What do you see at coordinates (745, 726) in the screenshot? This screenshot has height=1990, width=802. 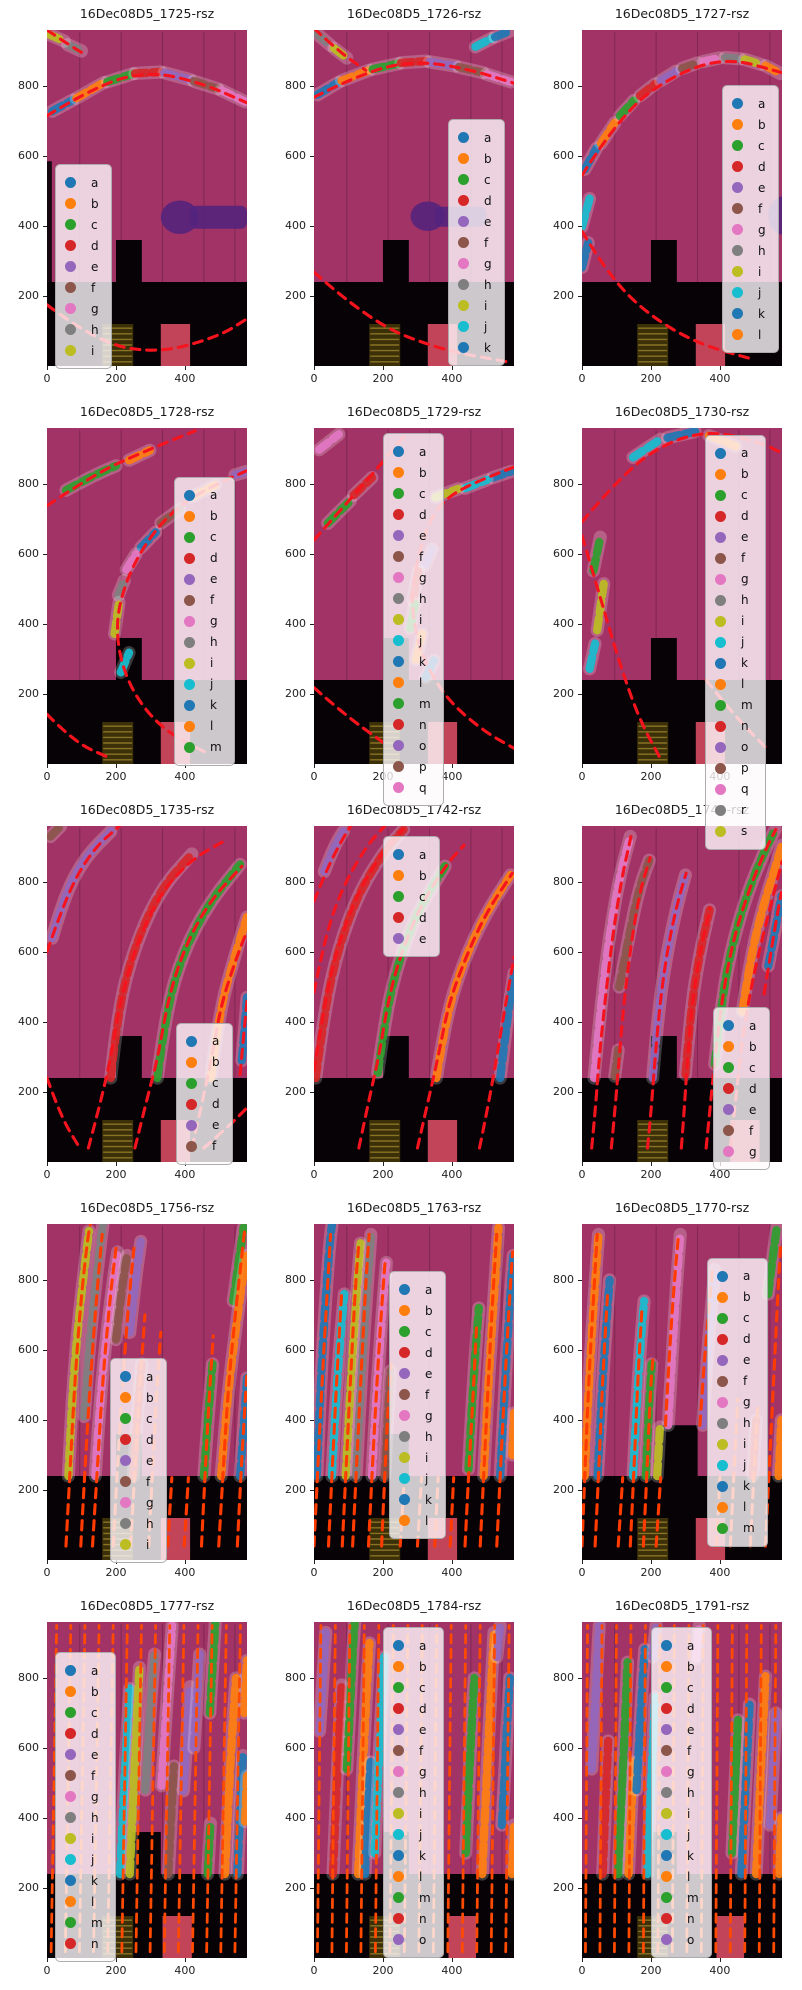 I see `legend-label: n` at bounding box center [745, 726].